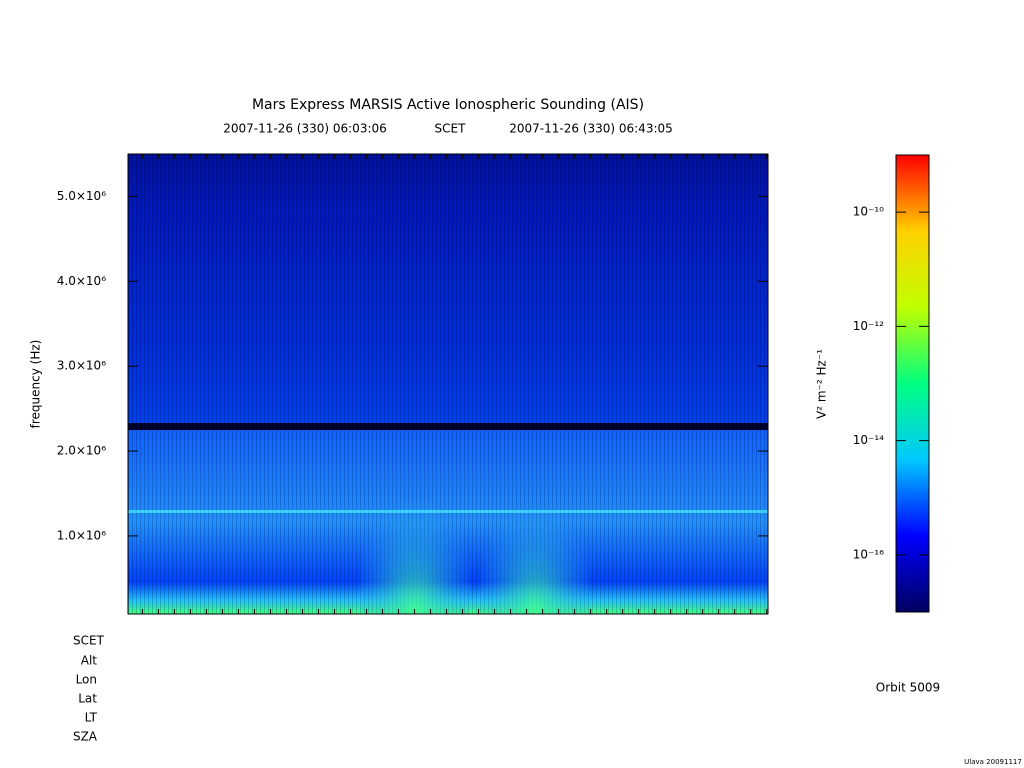  What do you see at coordinates (85, 737) in the screenshot?
I see `table-row-label: SZA` at bounding box center [85, 737].